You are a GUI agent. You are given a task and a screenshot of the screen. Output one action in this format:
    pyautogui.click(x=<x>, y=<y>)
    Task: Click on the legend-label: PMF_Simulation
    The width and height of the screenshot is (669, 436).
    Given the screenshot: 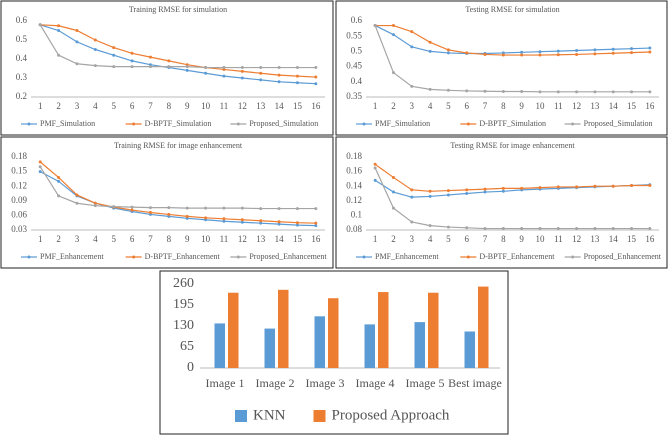 What is the action you would take?
    pyautogui.click(x=67, y=123)
    